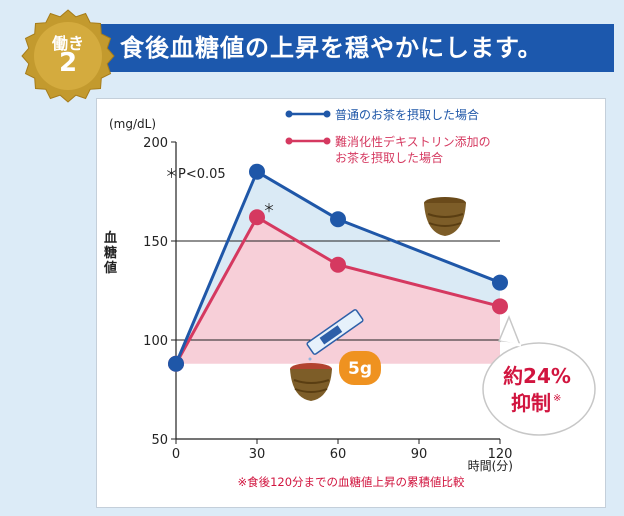  I want to click on footnote: ※食後120分までの血糖値上昇の累積値比較, so click(351, 482).